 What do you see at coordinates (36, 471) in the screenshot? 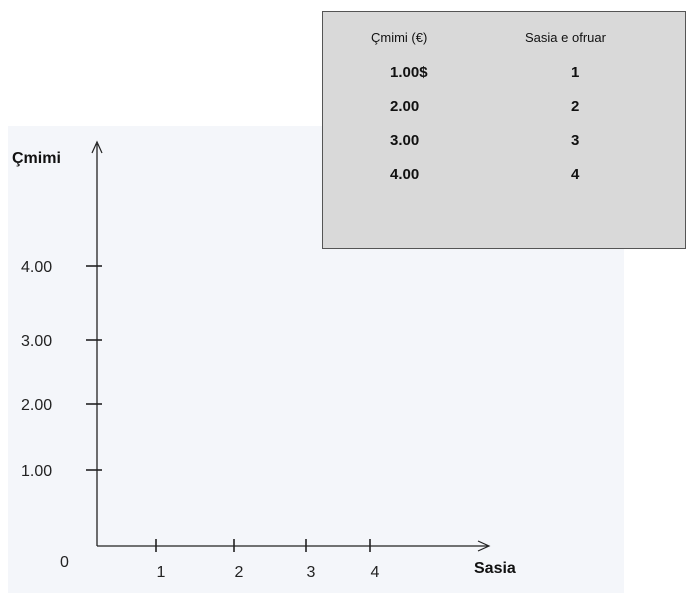
I see `y-tick-label: 1.00` at bounding box center [36, 471].